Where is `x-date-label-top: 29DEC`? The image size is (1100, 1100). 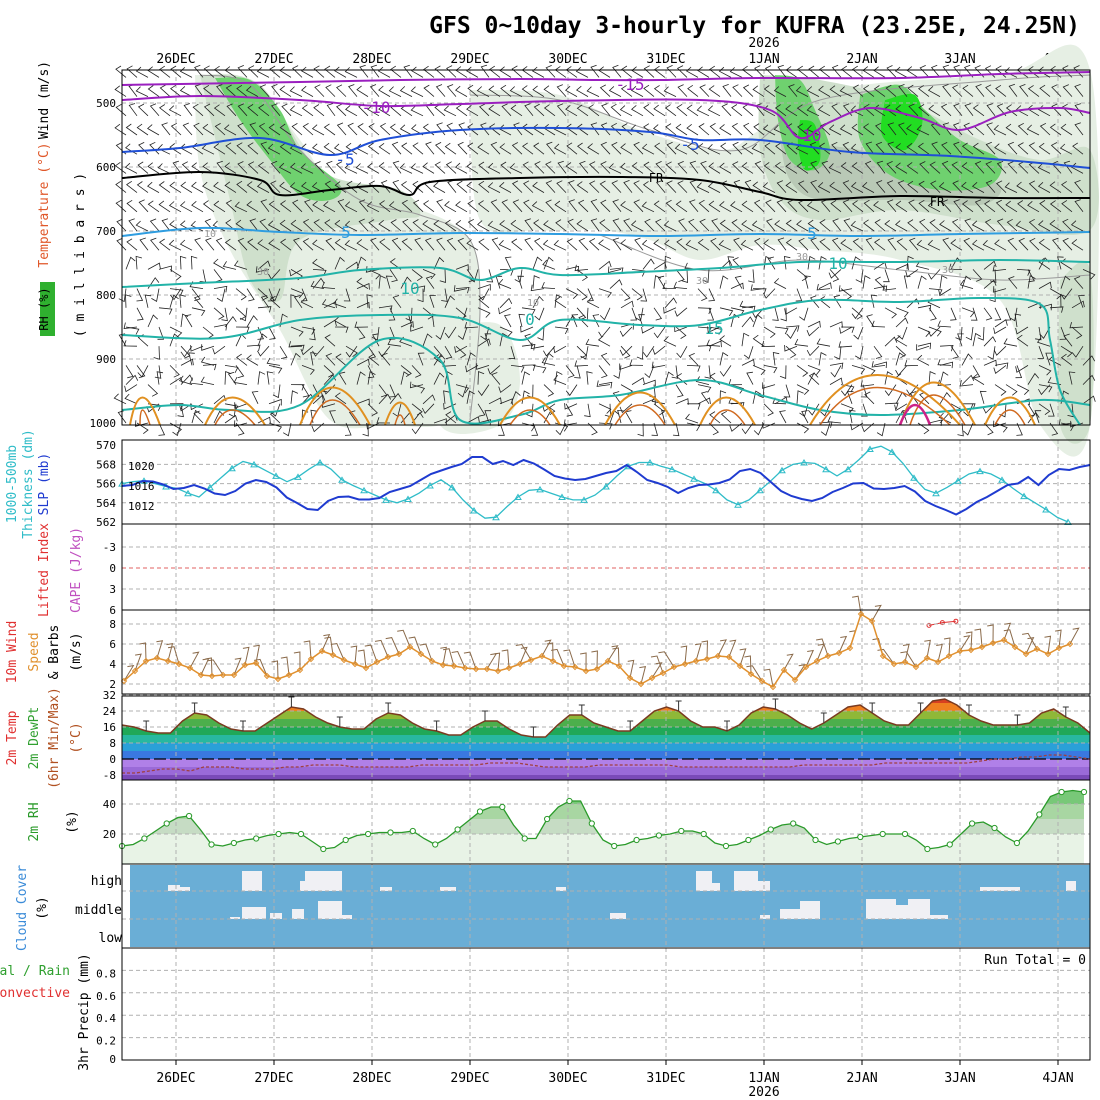 x-date-label-top: 29DEC is located at coordinates (469, 59).